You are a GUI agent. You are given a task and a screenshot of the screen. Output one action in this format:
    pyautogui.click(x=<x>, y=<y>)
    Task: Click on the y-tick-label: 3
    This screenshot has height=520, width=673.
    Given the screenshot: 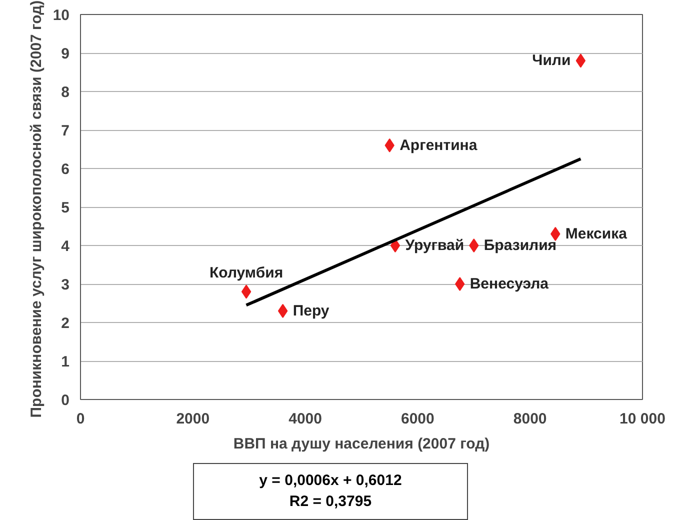 What is the action you would take?
    pyautogui.click(x=65, y=285)
    